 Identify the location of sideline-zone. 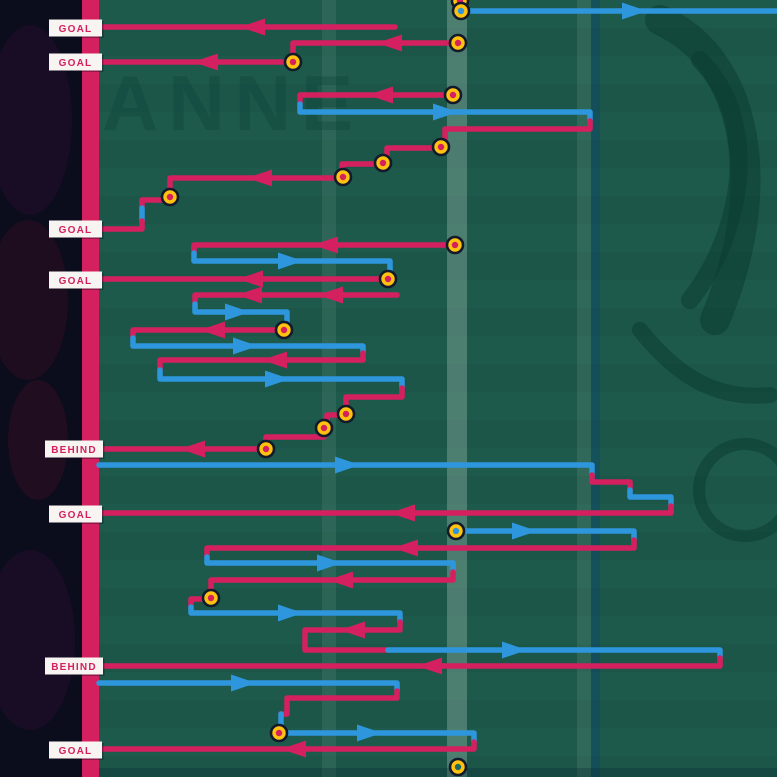
(41, 388).